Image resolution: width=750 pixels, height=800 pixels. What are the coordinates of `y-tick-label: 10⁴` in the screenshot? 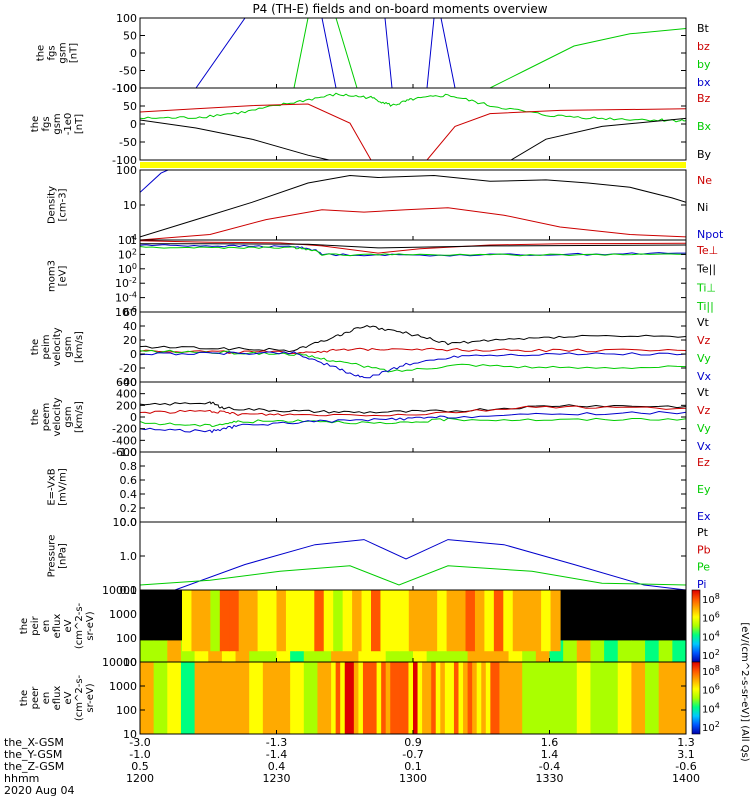 It's located at (127, 240).